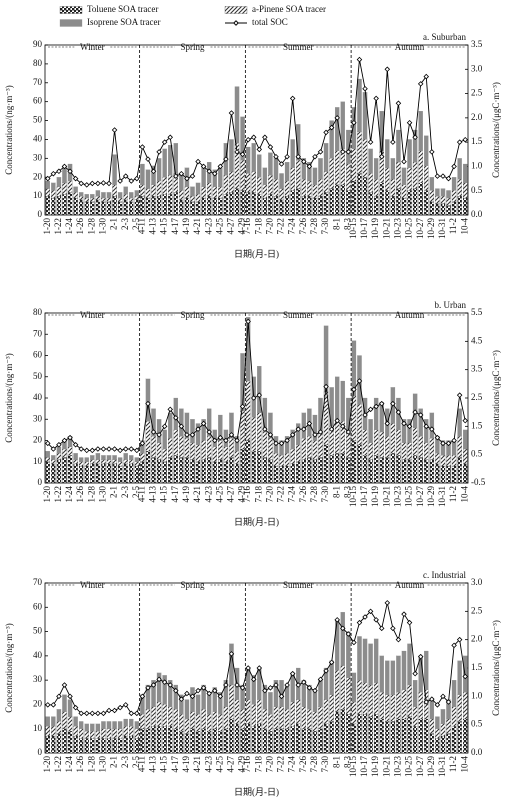  I want to click on x-tick-label: 4-15, so click(164, 494).